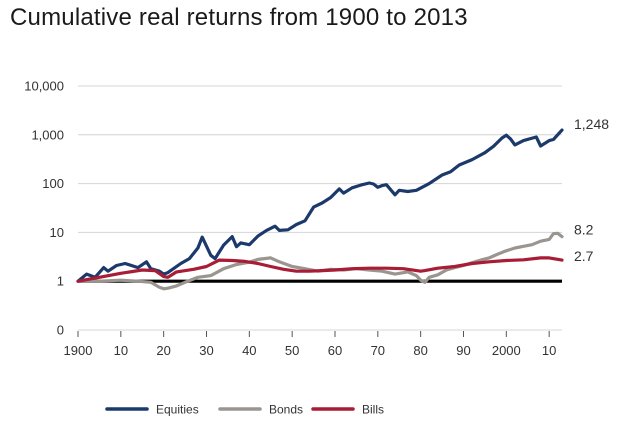 Image resolution: width=640 pixels, height=428 pixels. Describe the element at coordinates (60, 330) in the screenshot. I see `y-tick-label-5: 0` at that location.